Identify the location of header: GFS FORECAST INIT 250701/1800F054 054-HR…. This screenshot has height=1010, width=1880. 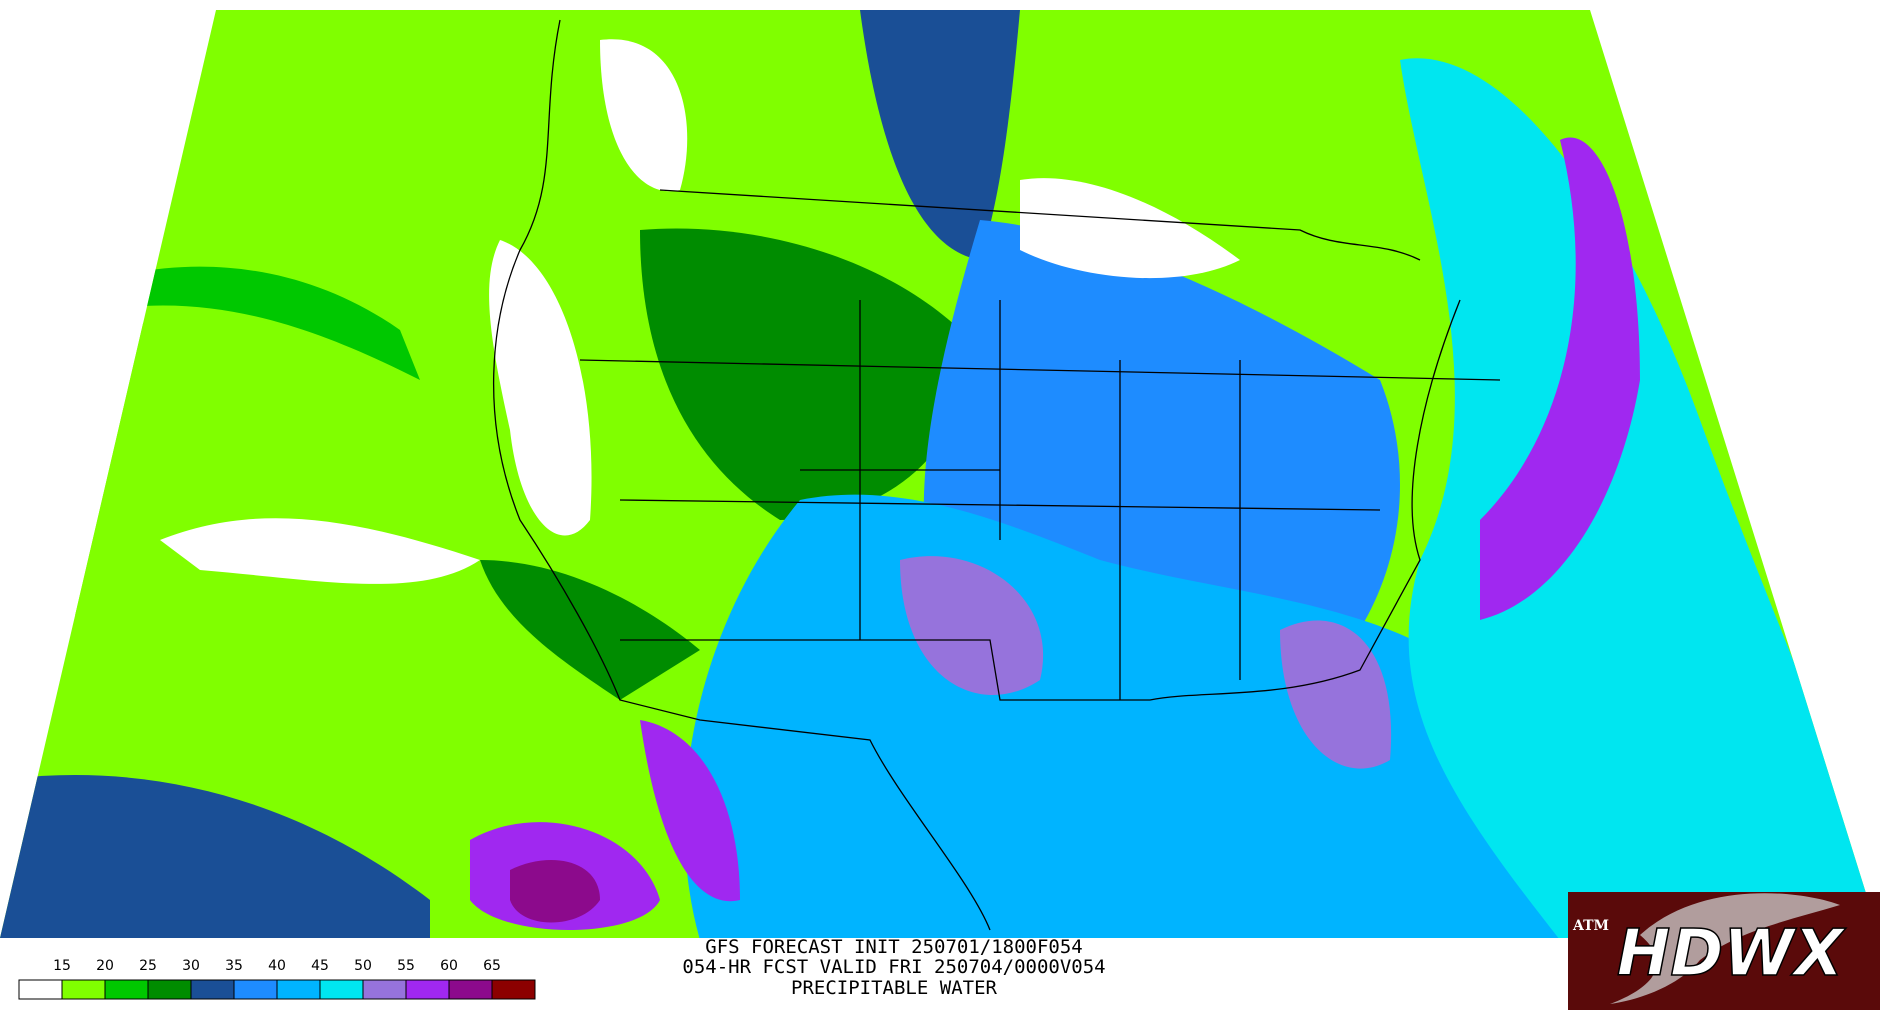
(893, 967).